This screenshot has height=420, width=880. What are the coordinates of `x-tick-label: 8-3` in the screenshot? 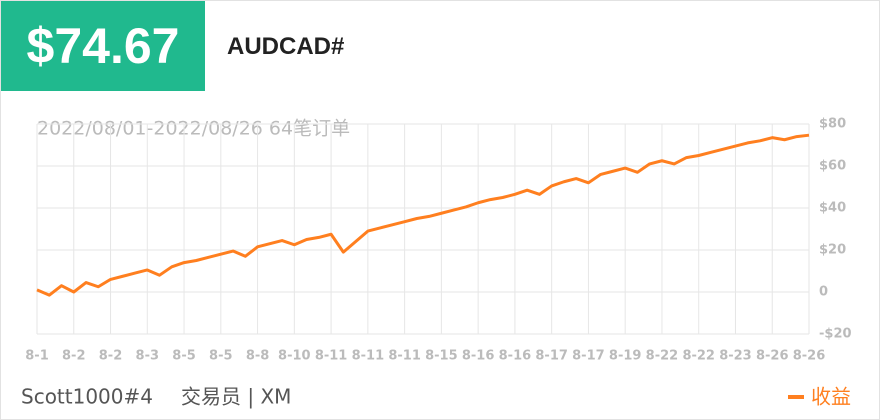 It's located at (148, 356).